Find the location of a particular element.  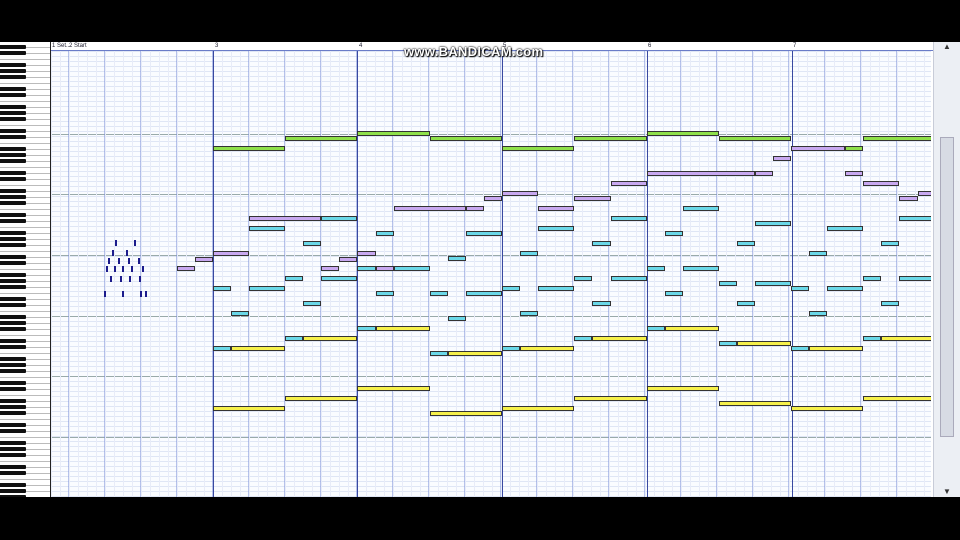

chevron-down-icon: ▼ is located at coordinates (947, 491).